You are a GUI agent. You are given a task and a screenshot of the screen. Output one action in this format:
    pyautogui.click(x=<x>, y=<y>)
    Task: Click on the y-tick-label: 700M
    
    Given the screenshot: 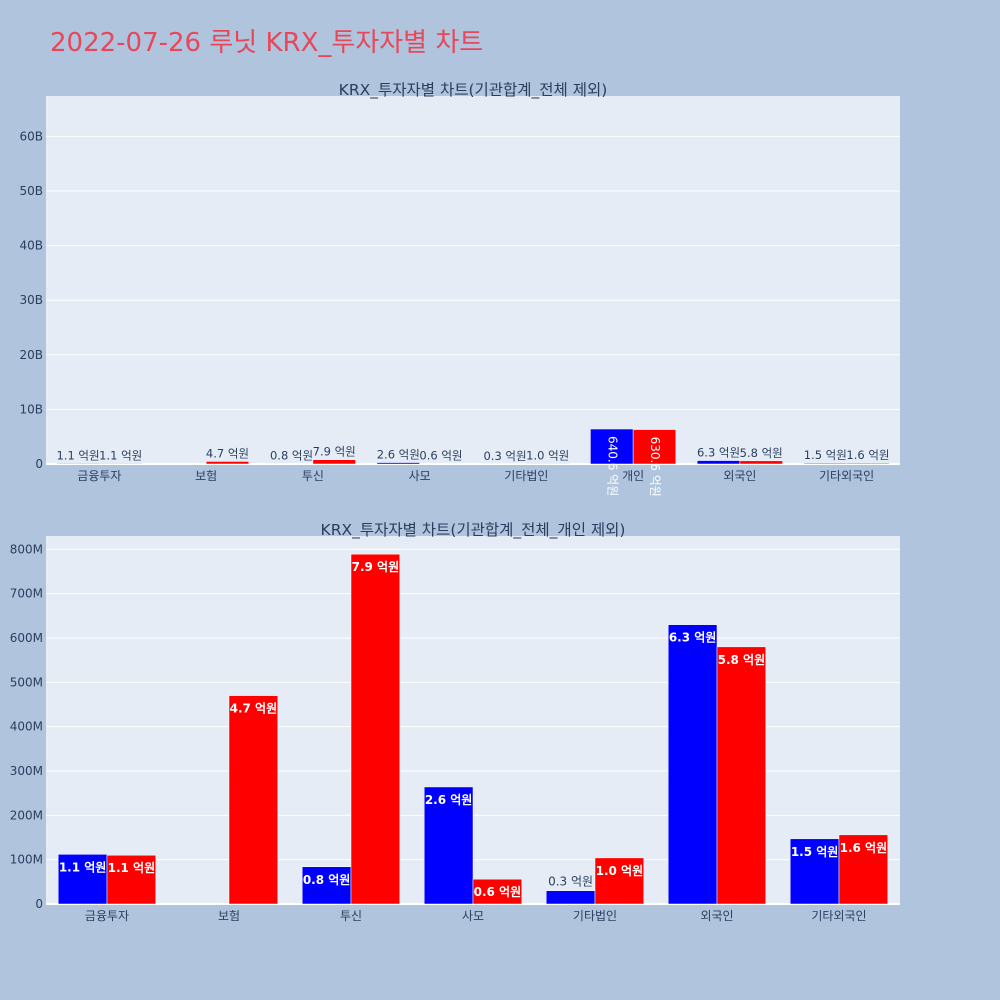 What is the action you would take?
    pyautogui.click(x=26, y=594)
    